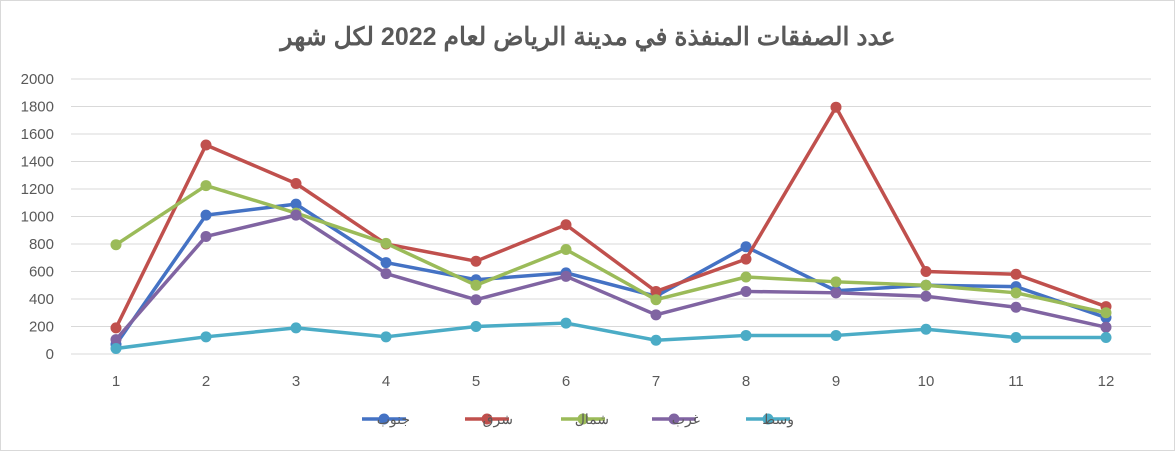 This screenshot has width=1175, height=455. Describe the element at coordinates (37, 134) in the screenshot. I see `y-tick-label: 1600` at that location.